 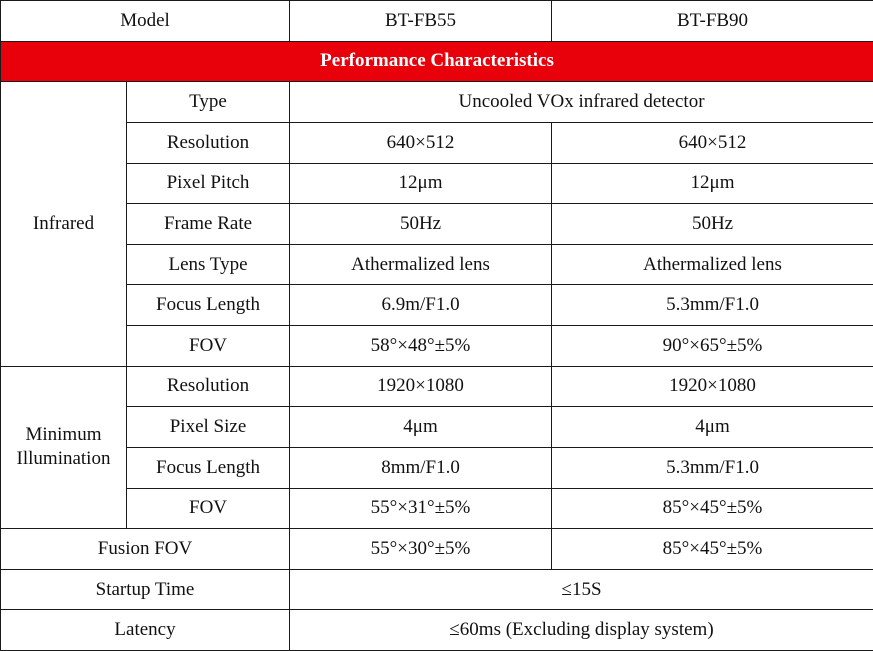 I want to click on group-label-min-illumination: Minimum Illumination, so click(x=63, y=447).